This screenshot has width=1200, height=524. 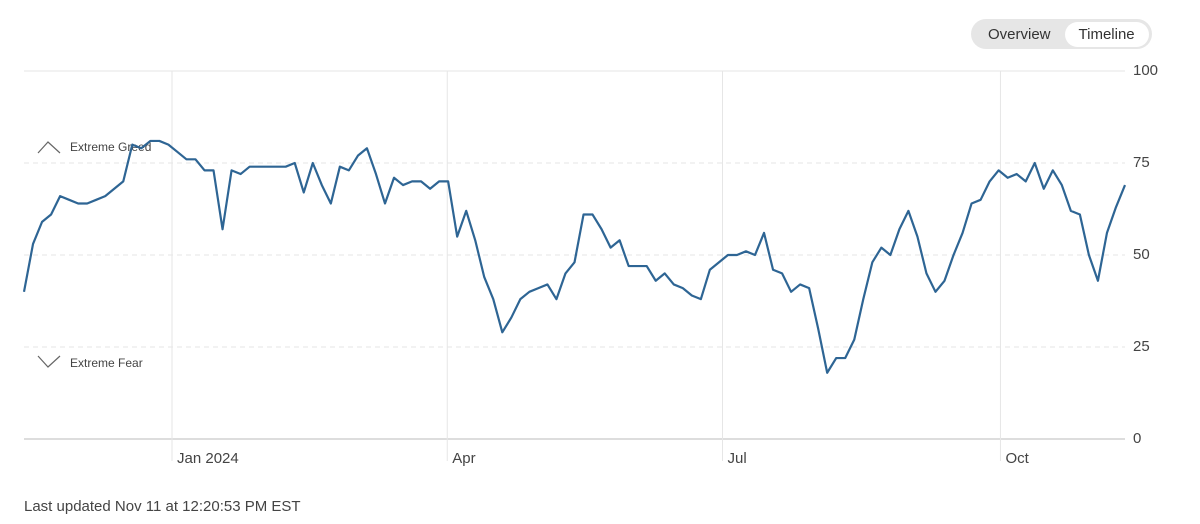 I want to click on annotation: Extreme Fear, so click(x=106, y=363).